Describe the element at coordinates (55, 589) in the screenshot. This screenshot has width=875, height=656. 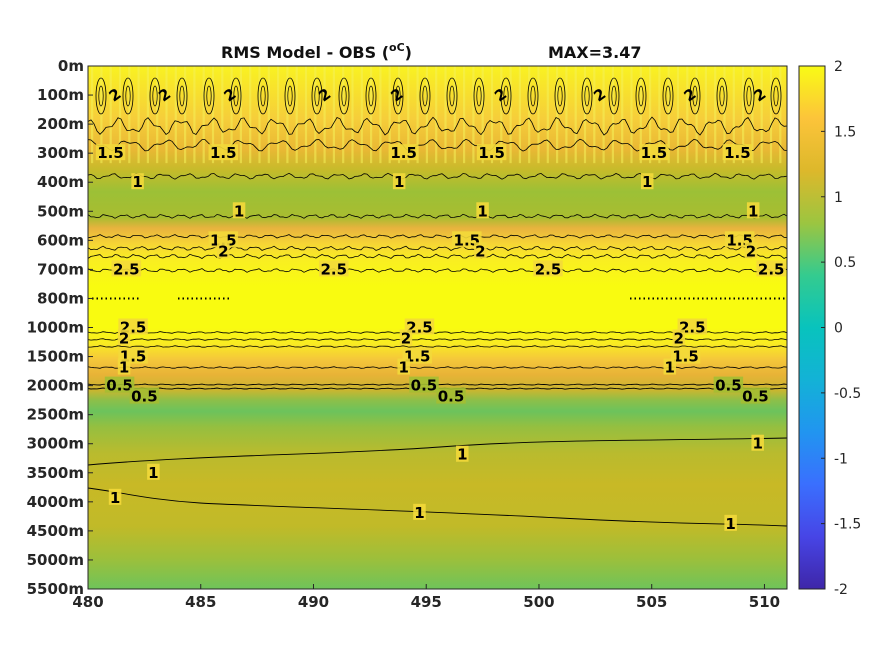
I see `y-tick-label: 5500m` at that location.